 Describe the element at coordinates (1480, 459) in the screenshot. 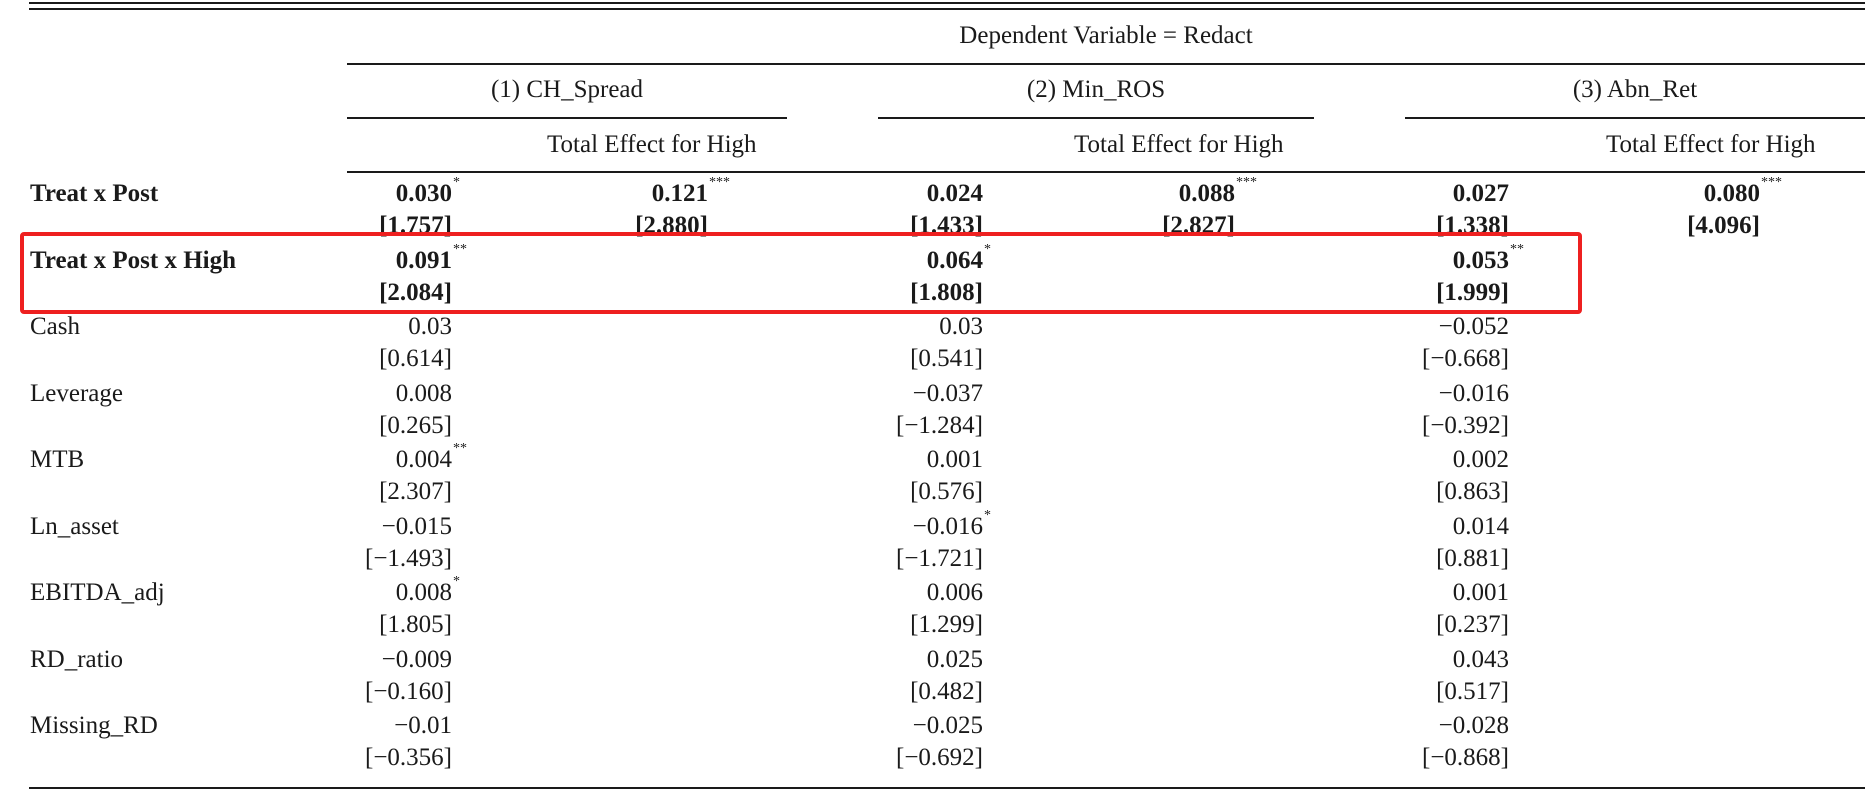

I see `coefficient-value: 0.002` at that location.